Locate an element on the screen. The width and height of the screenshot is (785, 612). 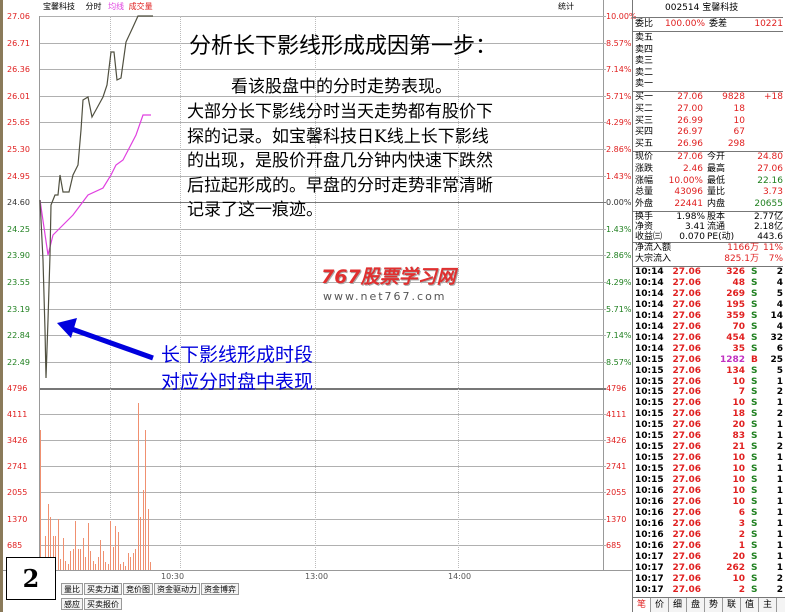
tab-volume-ratio: 量比 is located at coordinates (72, 589).